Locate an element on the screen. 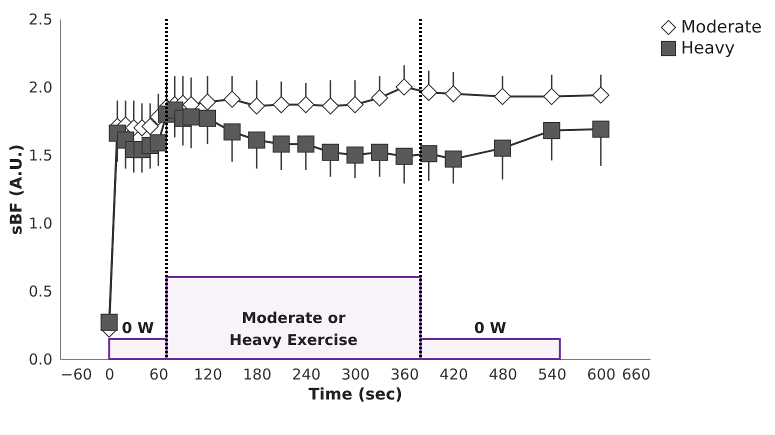 This screenshot has width=775, height=435. x-tick-label: −60 is located at coordinates (76, 375).